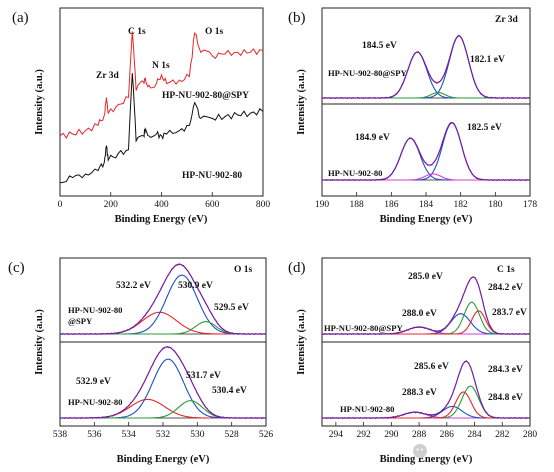  Describe the element at coordinates (163, 459) in the screenshot. I see `panel-c-x-axis-title: Binding Energy (eV)` at that location.